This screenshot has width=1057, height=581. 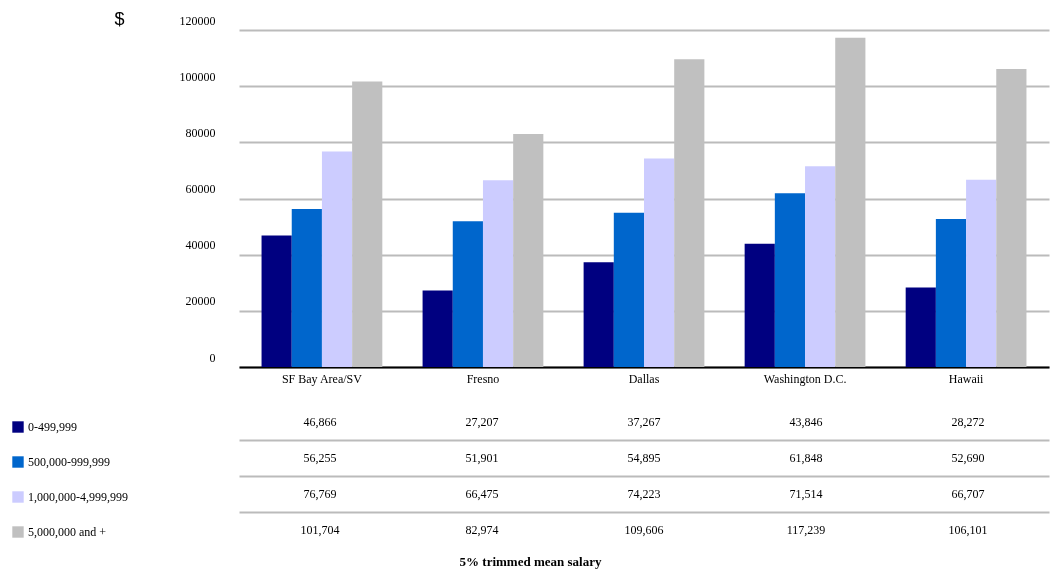 I want to click on data-label: 56,255, so click(x=320, y=458).